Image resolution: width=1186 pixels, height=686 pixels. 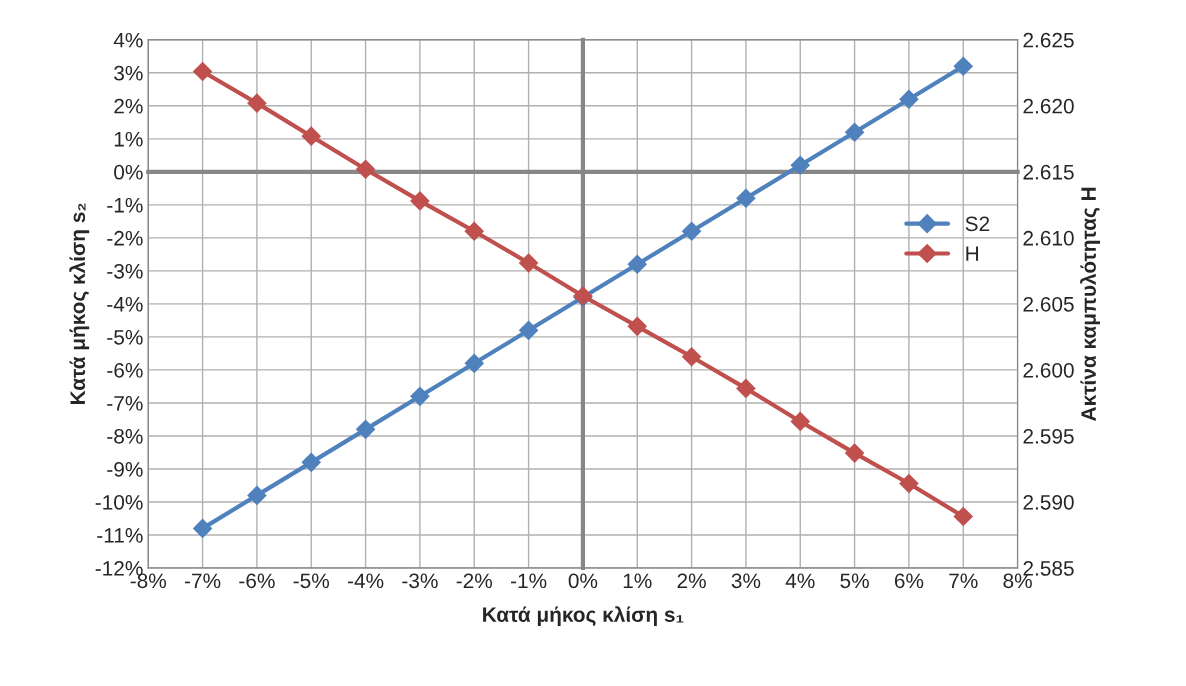 What do you see at coordinates (125, 337) in the screenshot?
I see `y-tick-label: -5%` at bounding box center [125, 337].